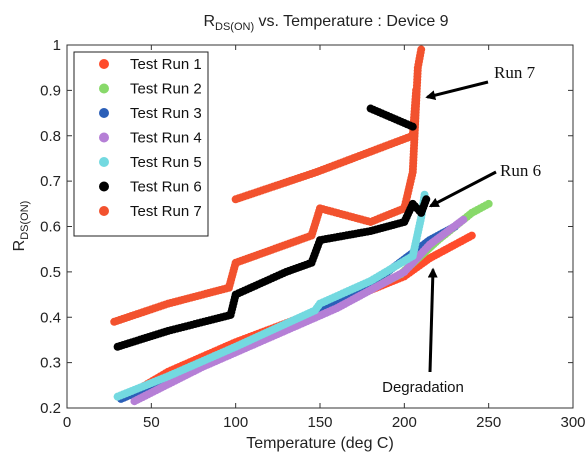 This screenshot has height=463, width=588. What do you see at coordinates (319, 422) in the screenshot?
I see `x-tick-label: 150` at bounding box center [319, 422].